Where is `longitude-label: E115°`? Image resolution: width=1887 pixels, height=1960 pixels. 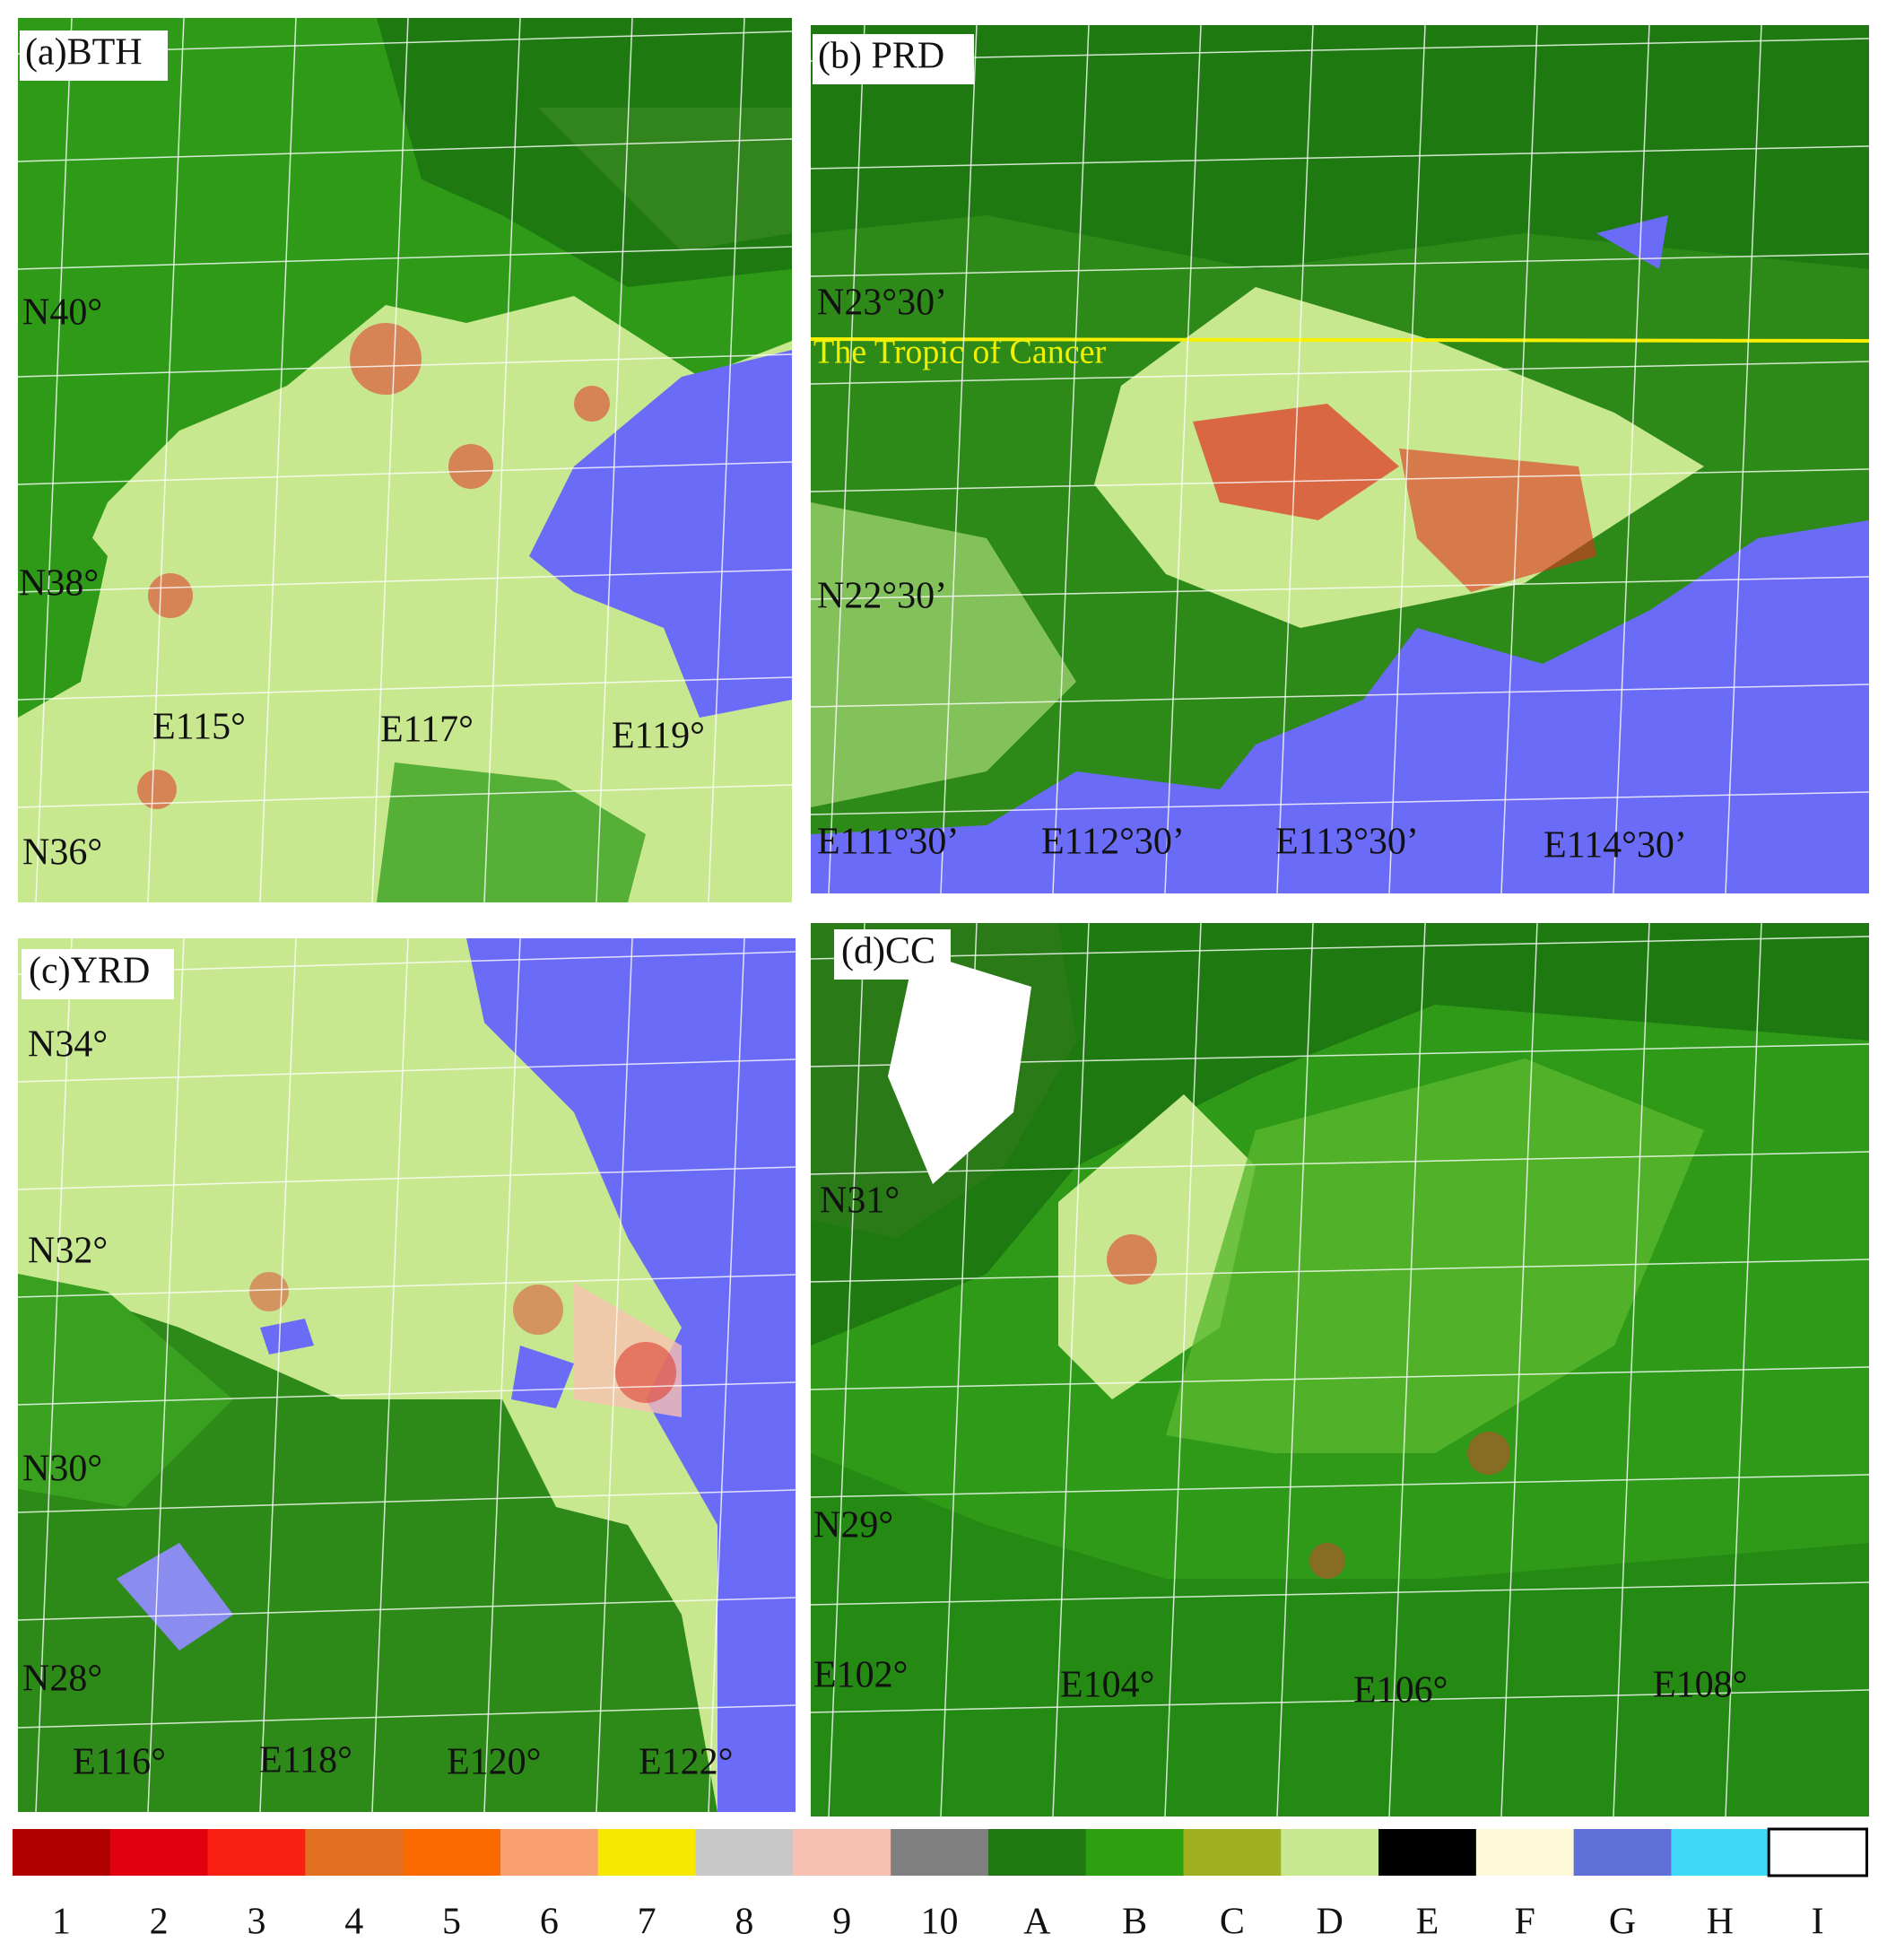 longitude-label: E115° is located at coordinates (199, 727).